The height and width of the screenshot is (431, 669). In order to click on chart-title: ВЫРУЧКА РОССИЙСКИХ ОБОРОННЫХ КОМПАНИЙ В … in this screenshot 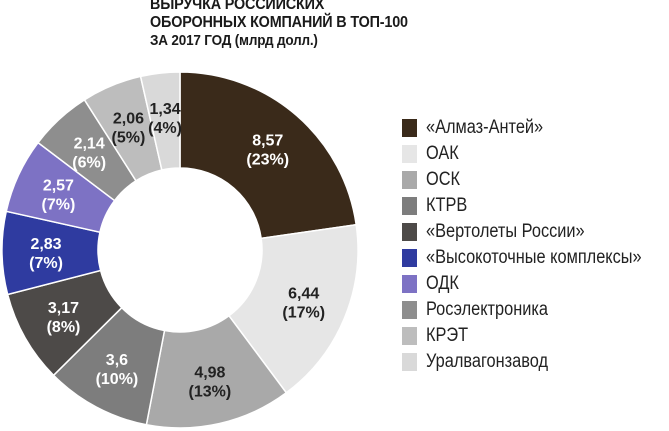, I will do `click(279, 25)`.